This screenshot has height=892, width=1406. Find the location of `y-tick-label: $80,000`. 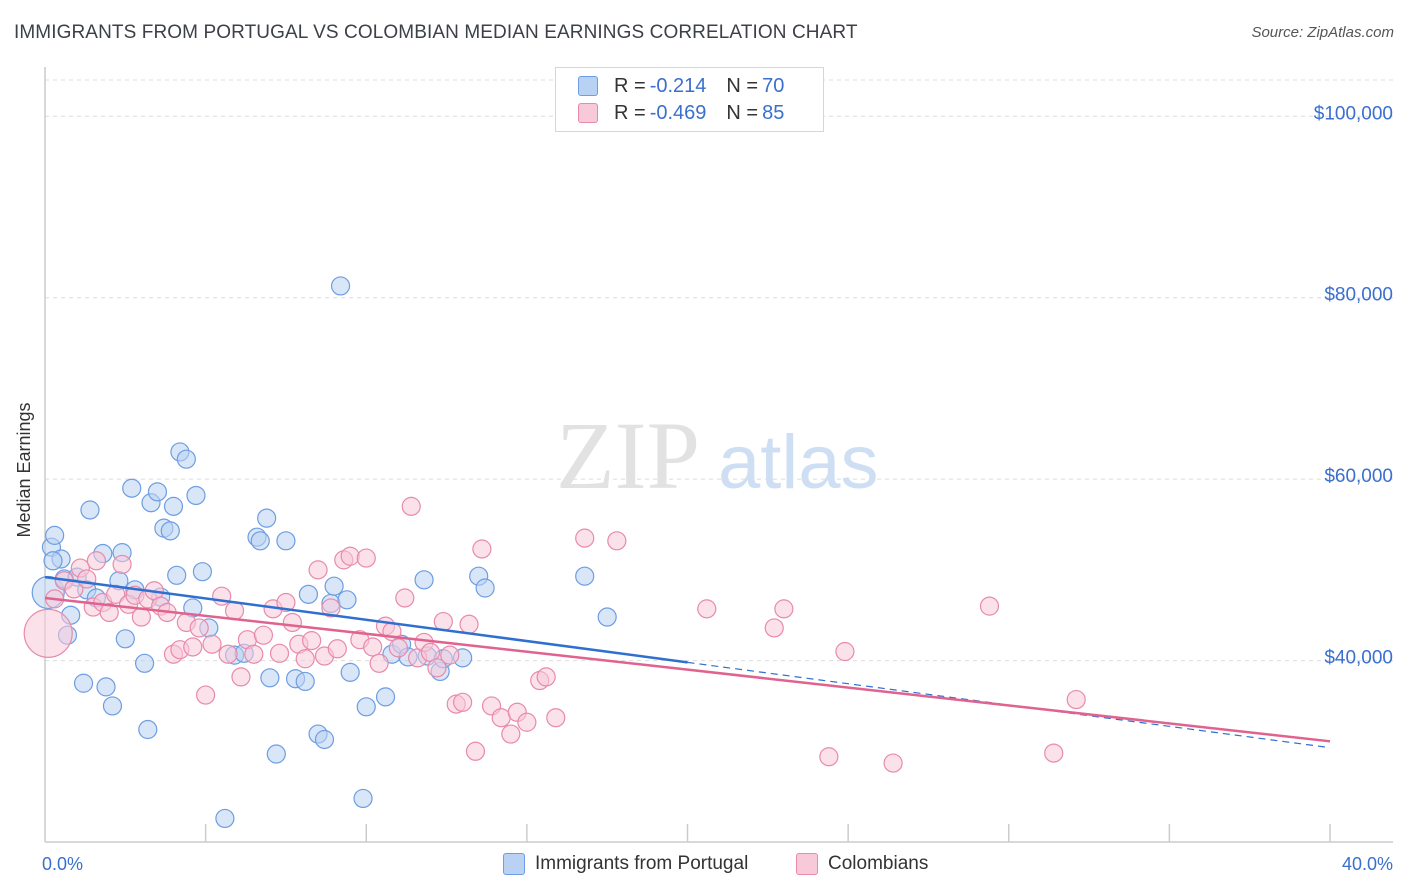

y-tick-label: $80,000 is located at coordinates (1358, 295).